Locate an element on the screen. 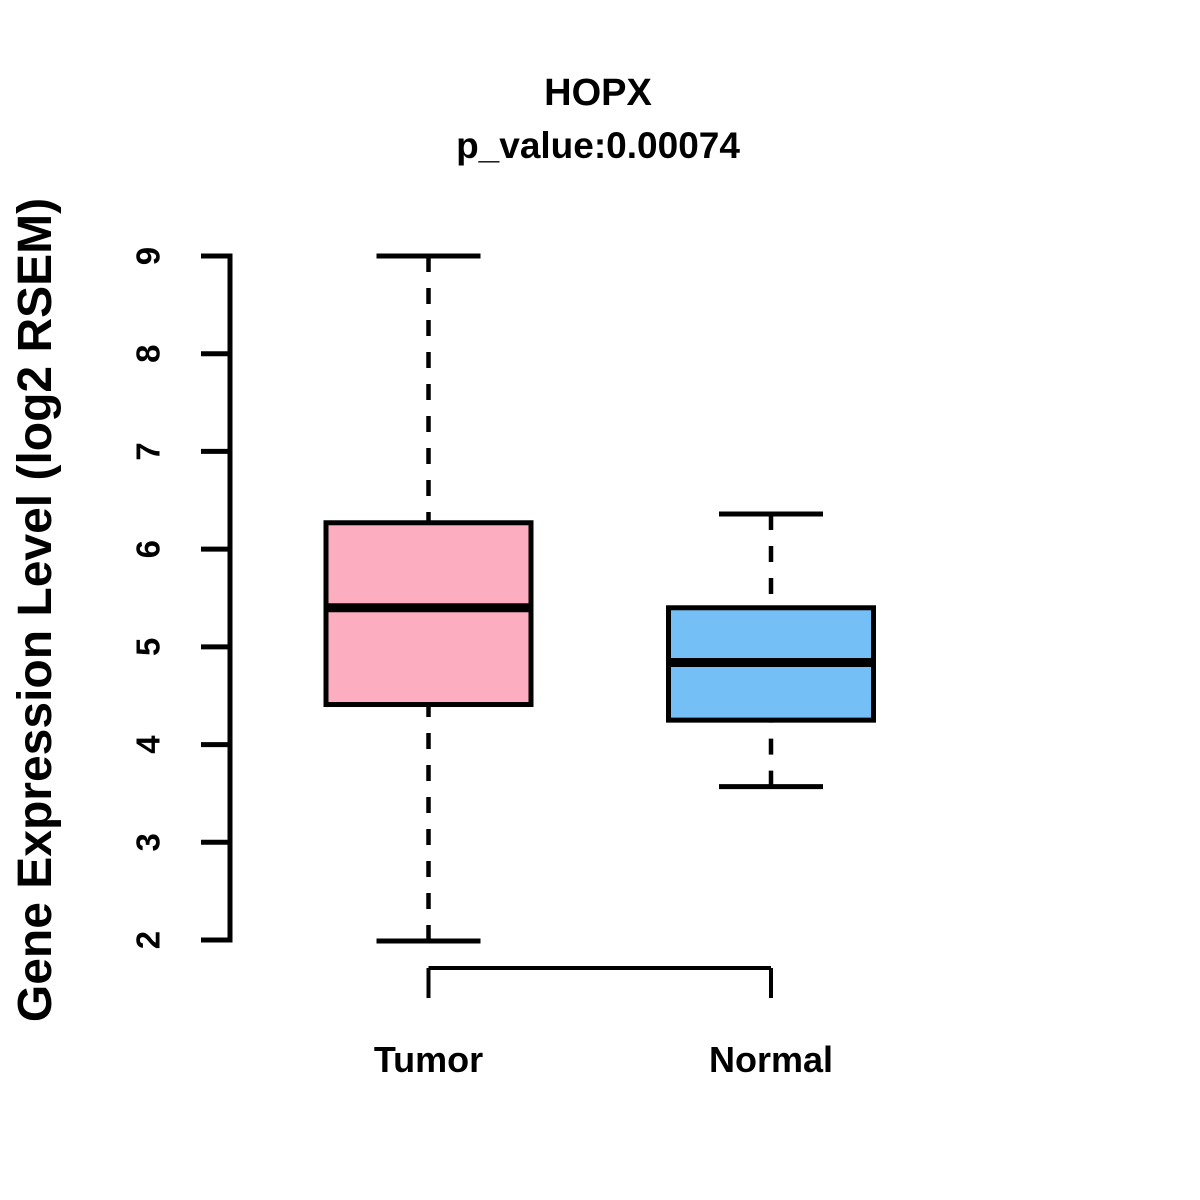 The height and width of the screenshot is (1200, 1200). x-axis-bracket is located at coordinates (599, 982).